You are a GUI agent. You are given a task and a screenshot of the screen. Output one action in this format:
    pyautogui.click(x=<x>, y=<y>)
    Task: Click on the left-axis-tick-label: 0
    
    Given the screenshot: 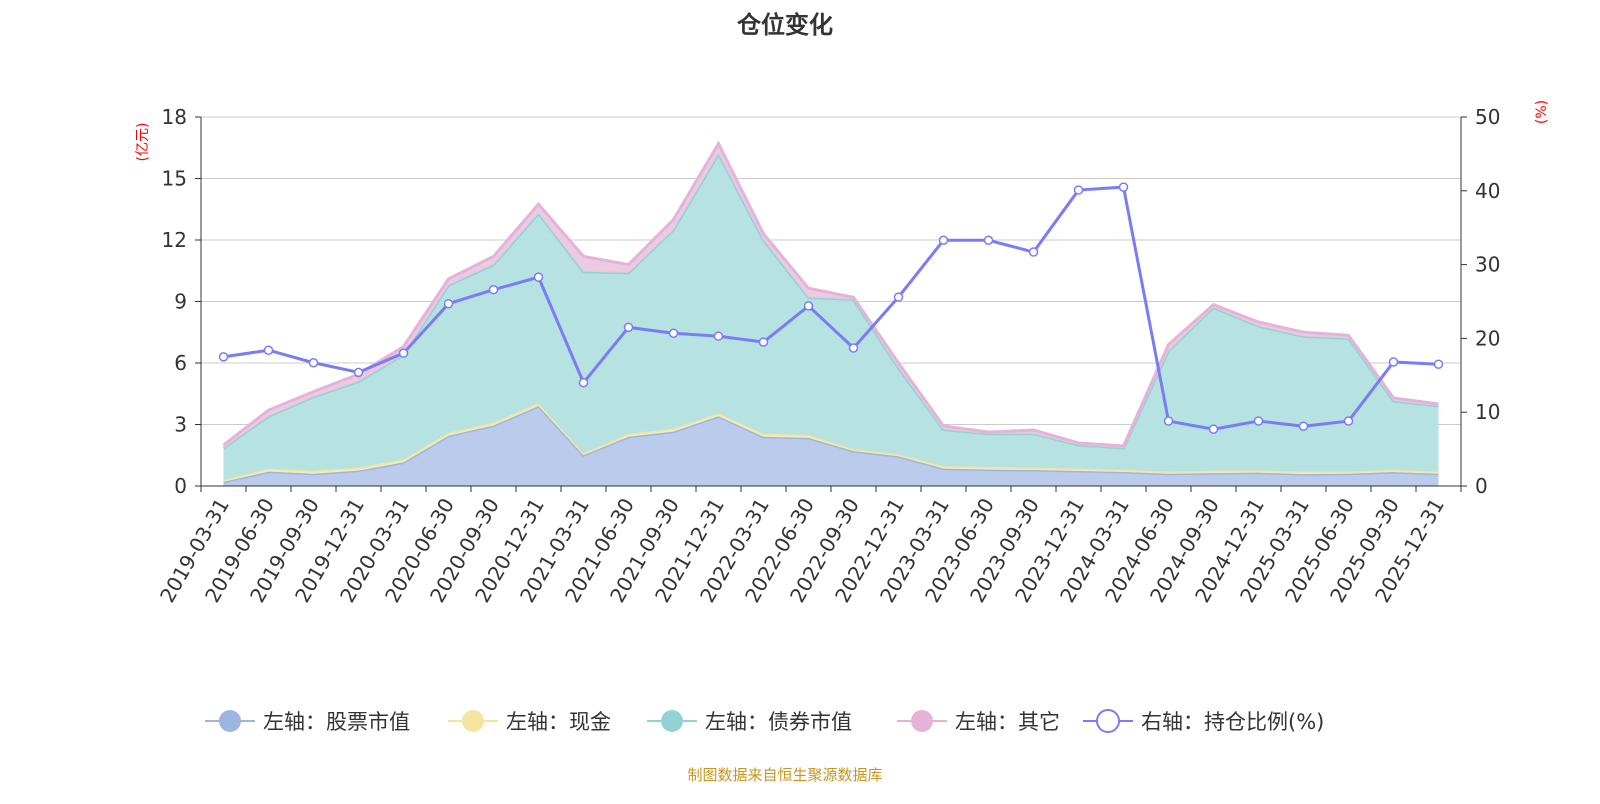 What is the action you would take?
    pyautogui.click(x=180, y=486)
    